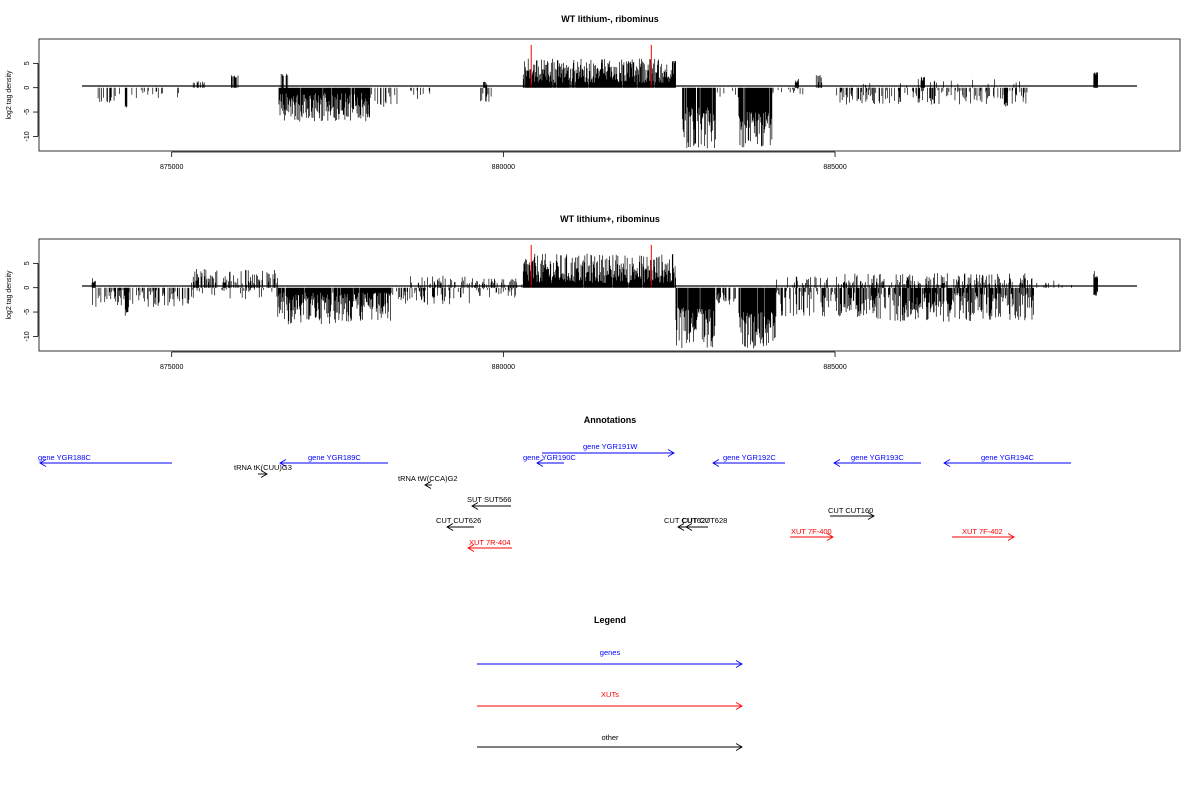  I want to click on annotation-label: XUT 7R-404, so click(490, 542).